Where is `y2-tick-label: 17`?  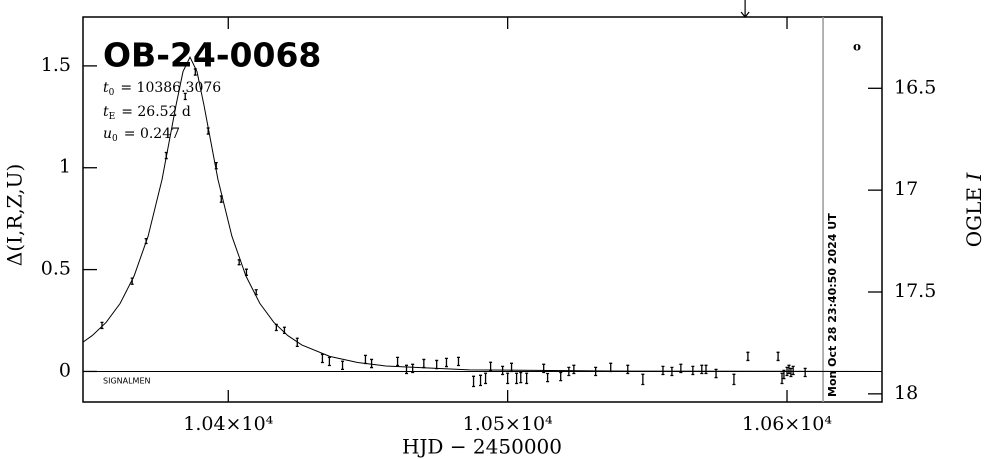 y2-tick-label: 17 is located at coordinates (906, 189).